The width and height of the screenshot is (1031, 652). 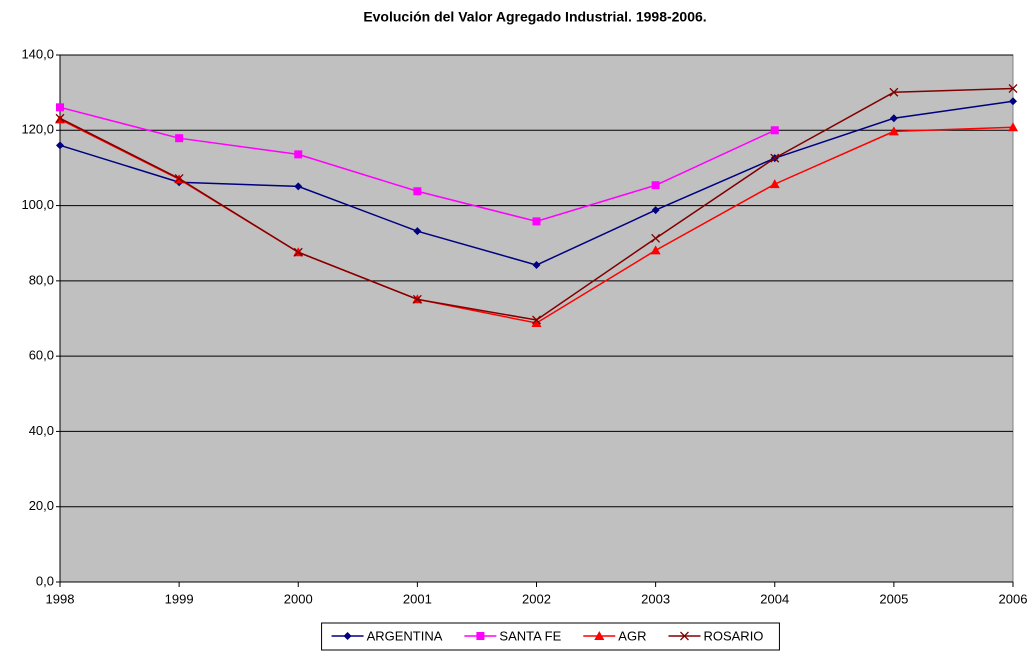 I want to click on x-tick-label: 2001, so click(x=417, y=598).